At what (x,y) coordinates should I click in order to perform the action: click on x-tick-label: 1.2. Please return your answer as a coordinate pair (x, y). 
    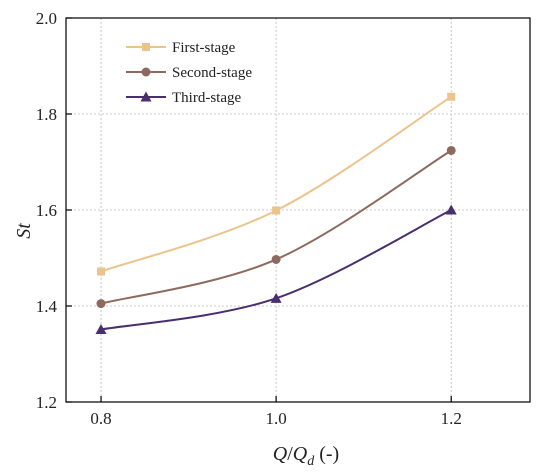
    Looking at the image, I should click on (451, 418).